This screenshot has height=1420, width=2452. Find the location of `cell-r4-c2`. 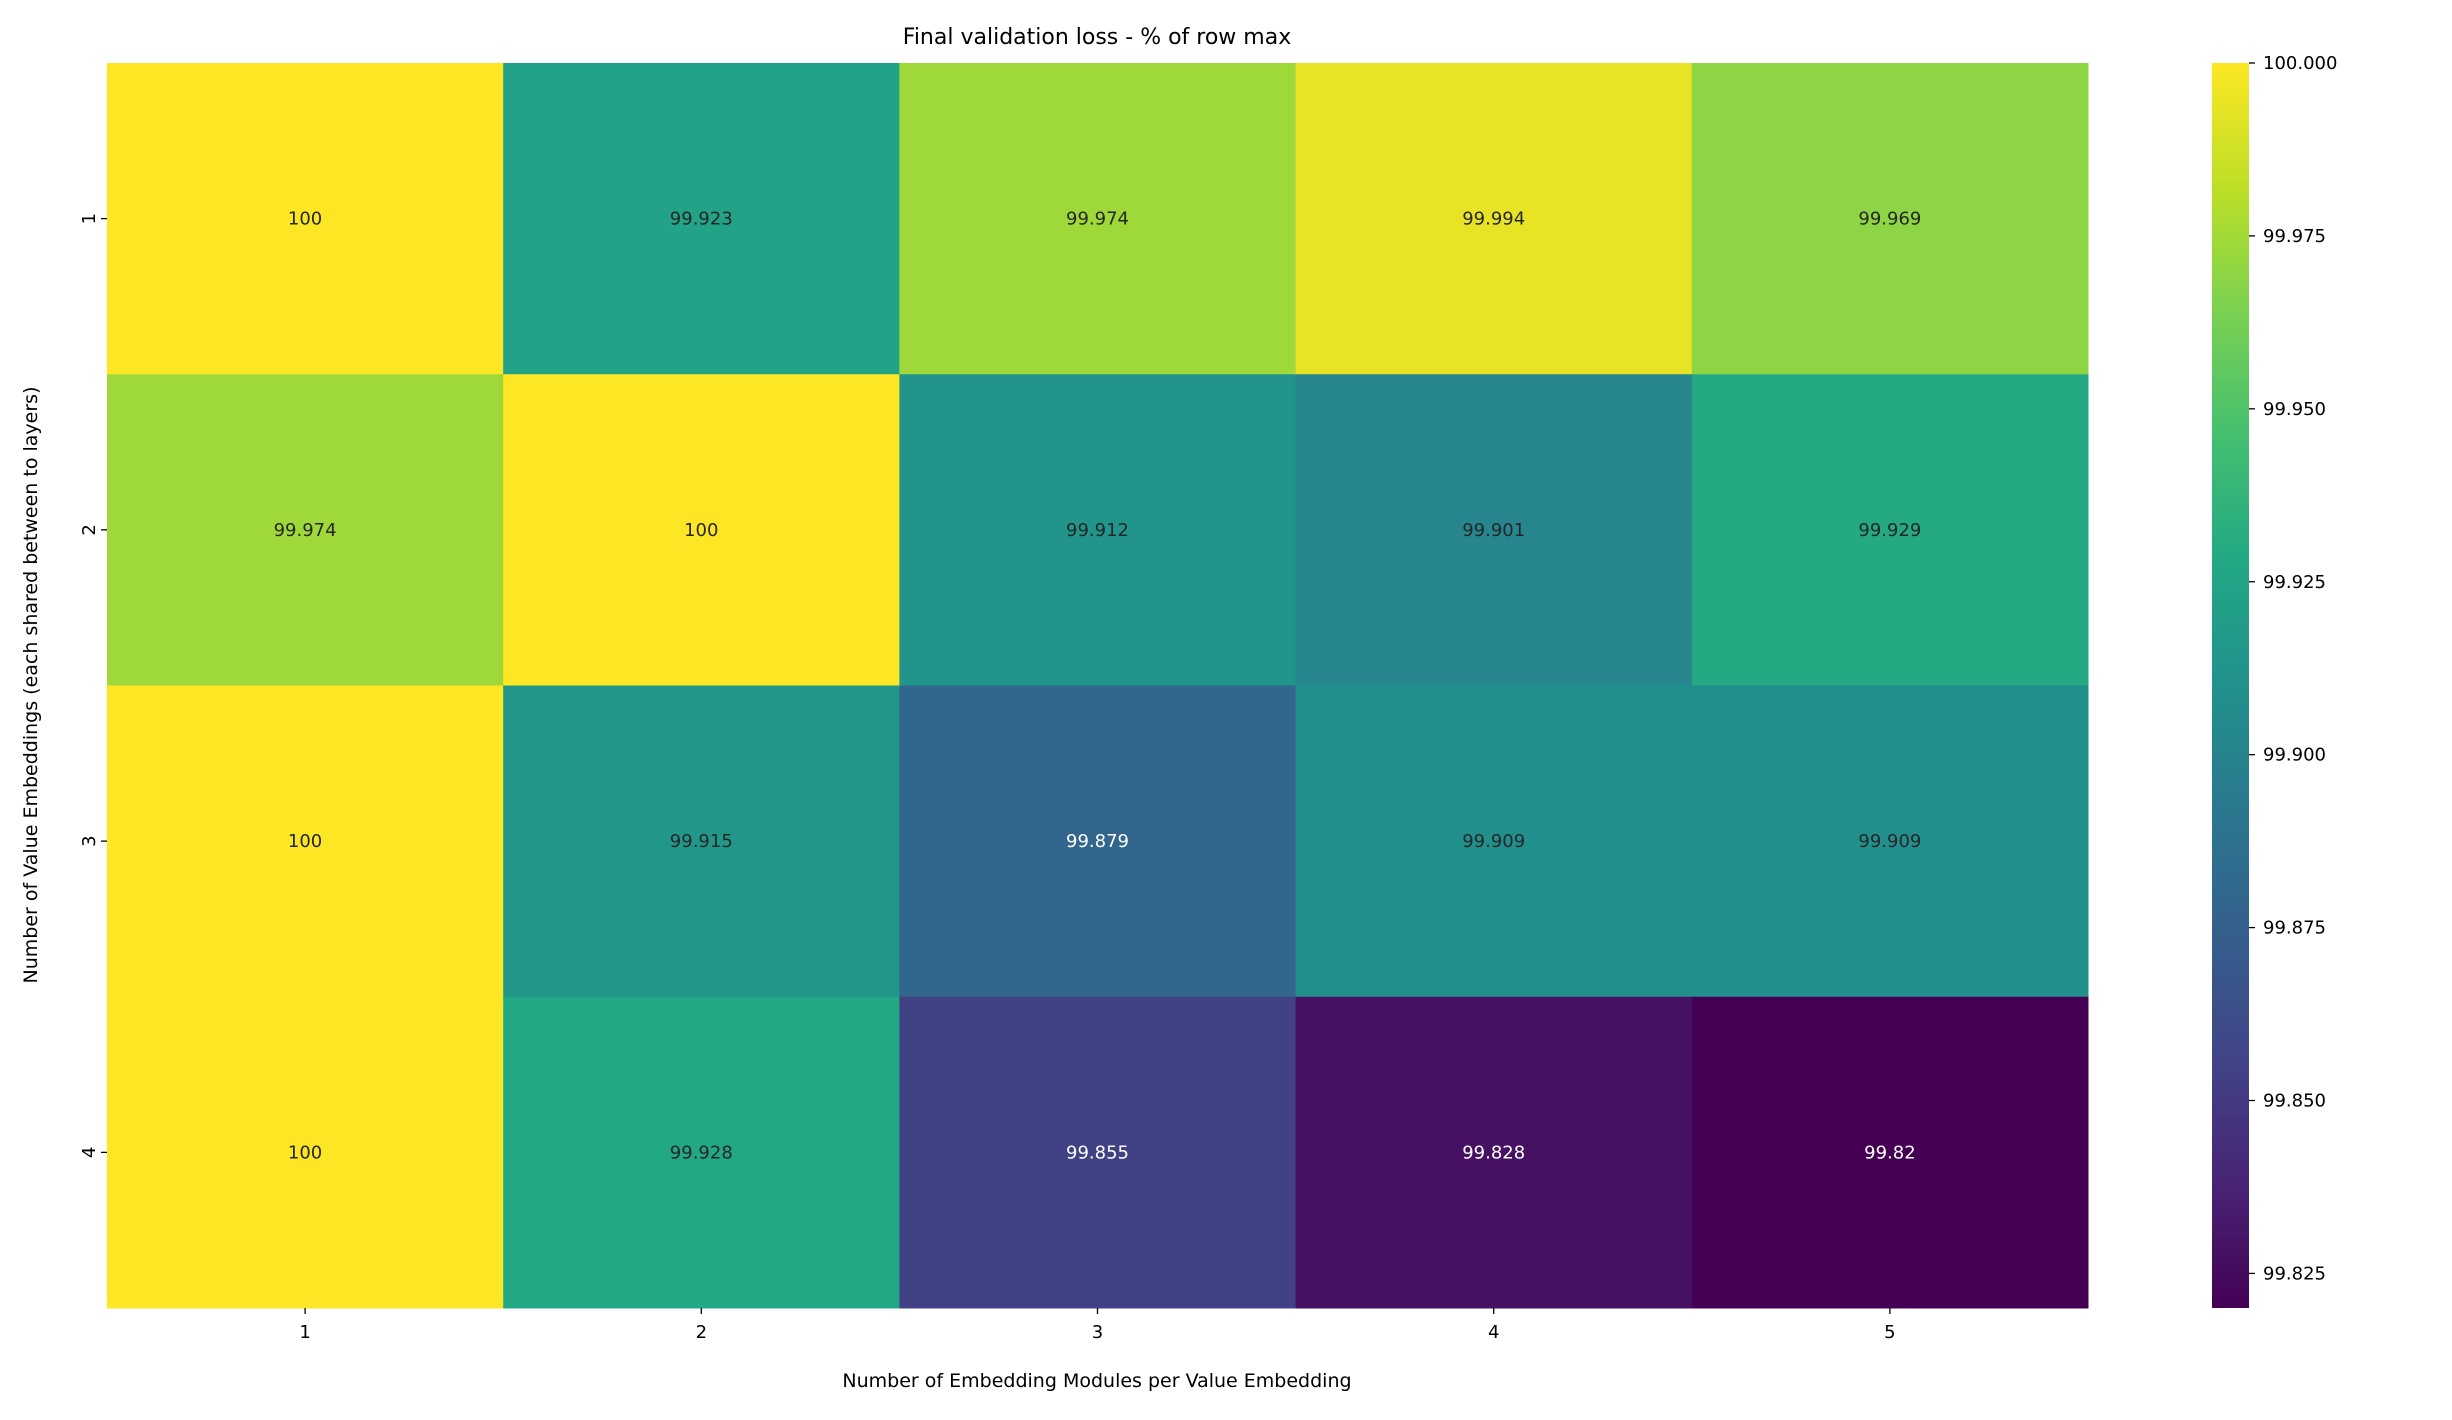

cell-r4-c2 is located at coordinates (701, 1152).